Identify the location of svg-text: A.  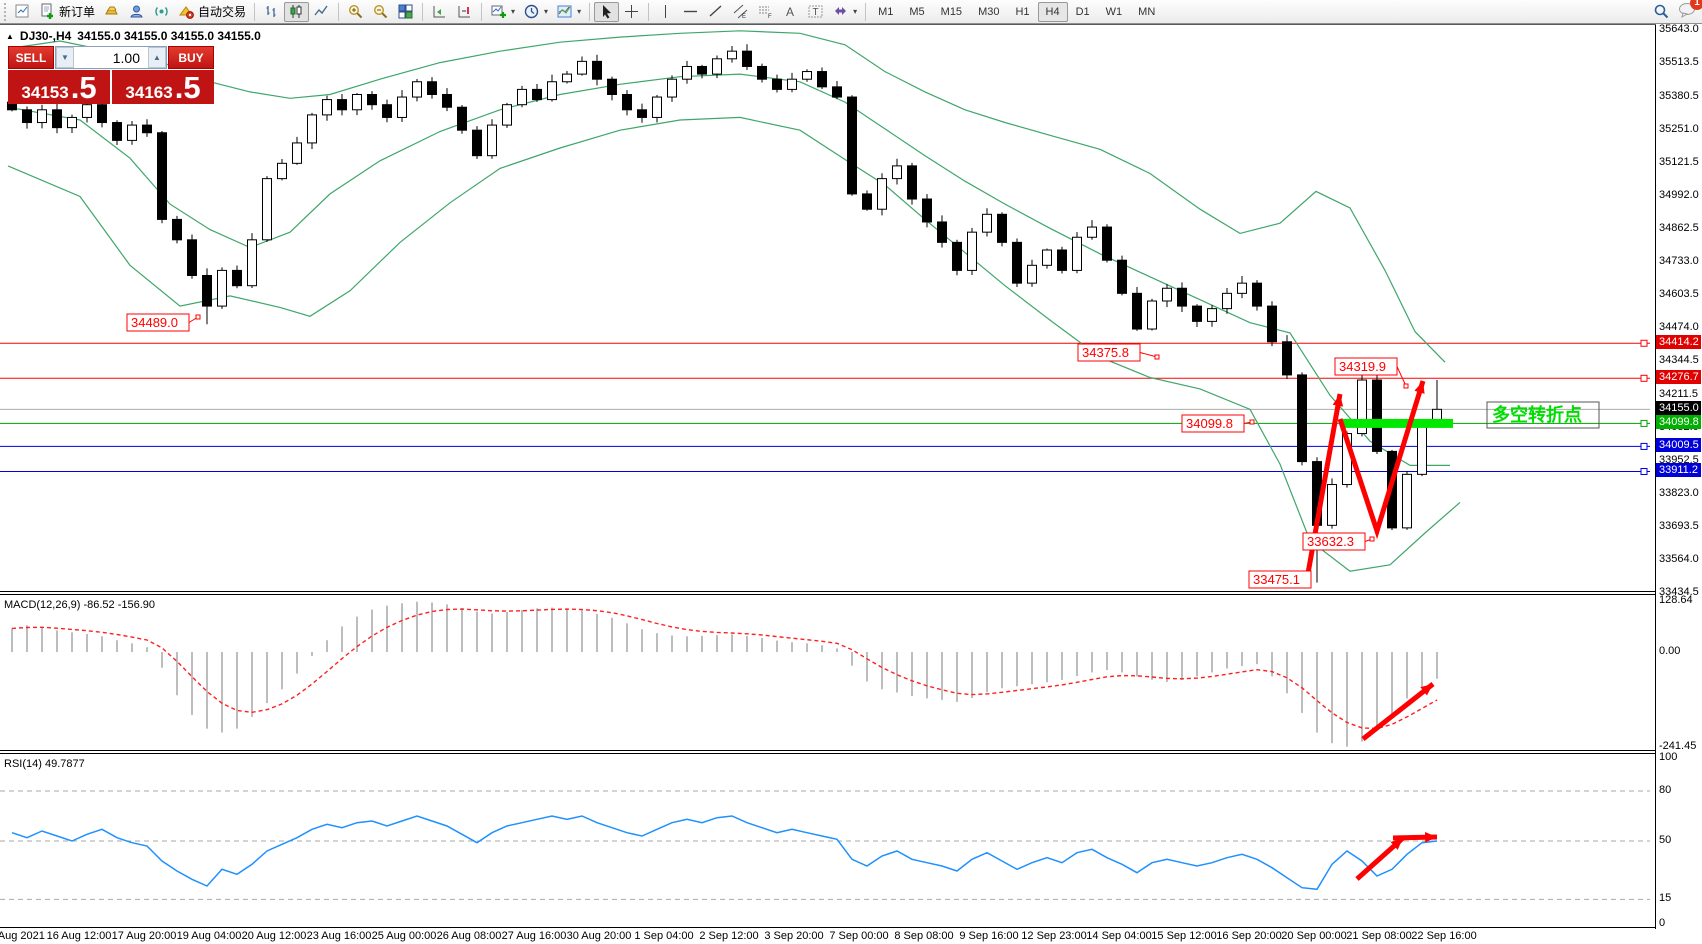
(790, 12).